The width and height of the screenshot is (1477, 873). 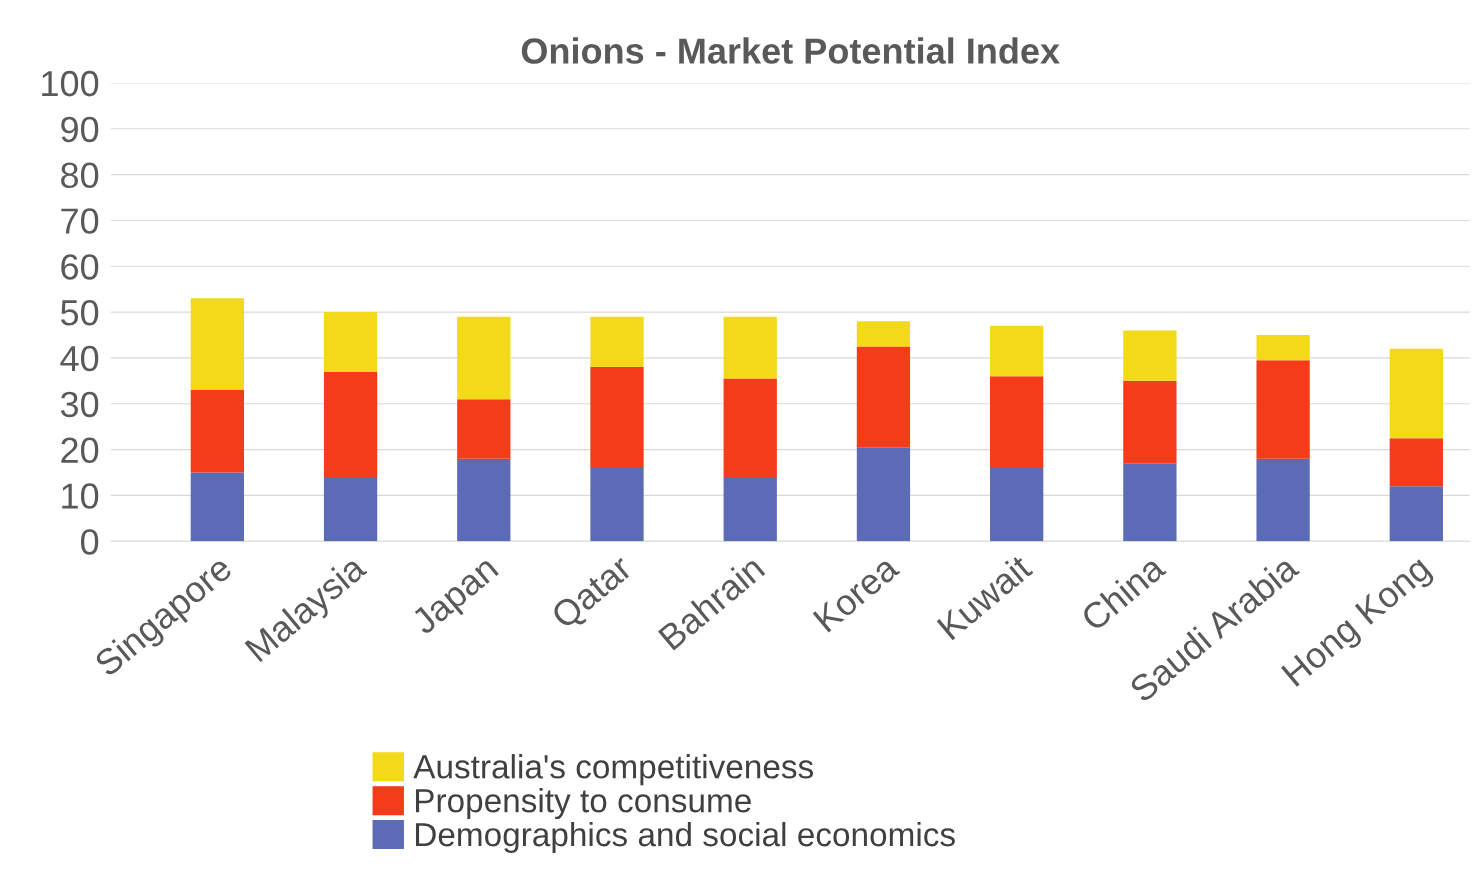 I want to click on chart-title: Onions - Market Potential Index, so click(x=790, y=50).